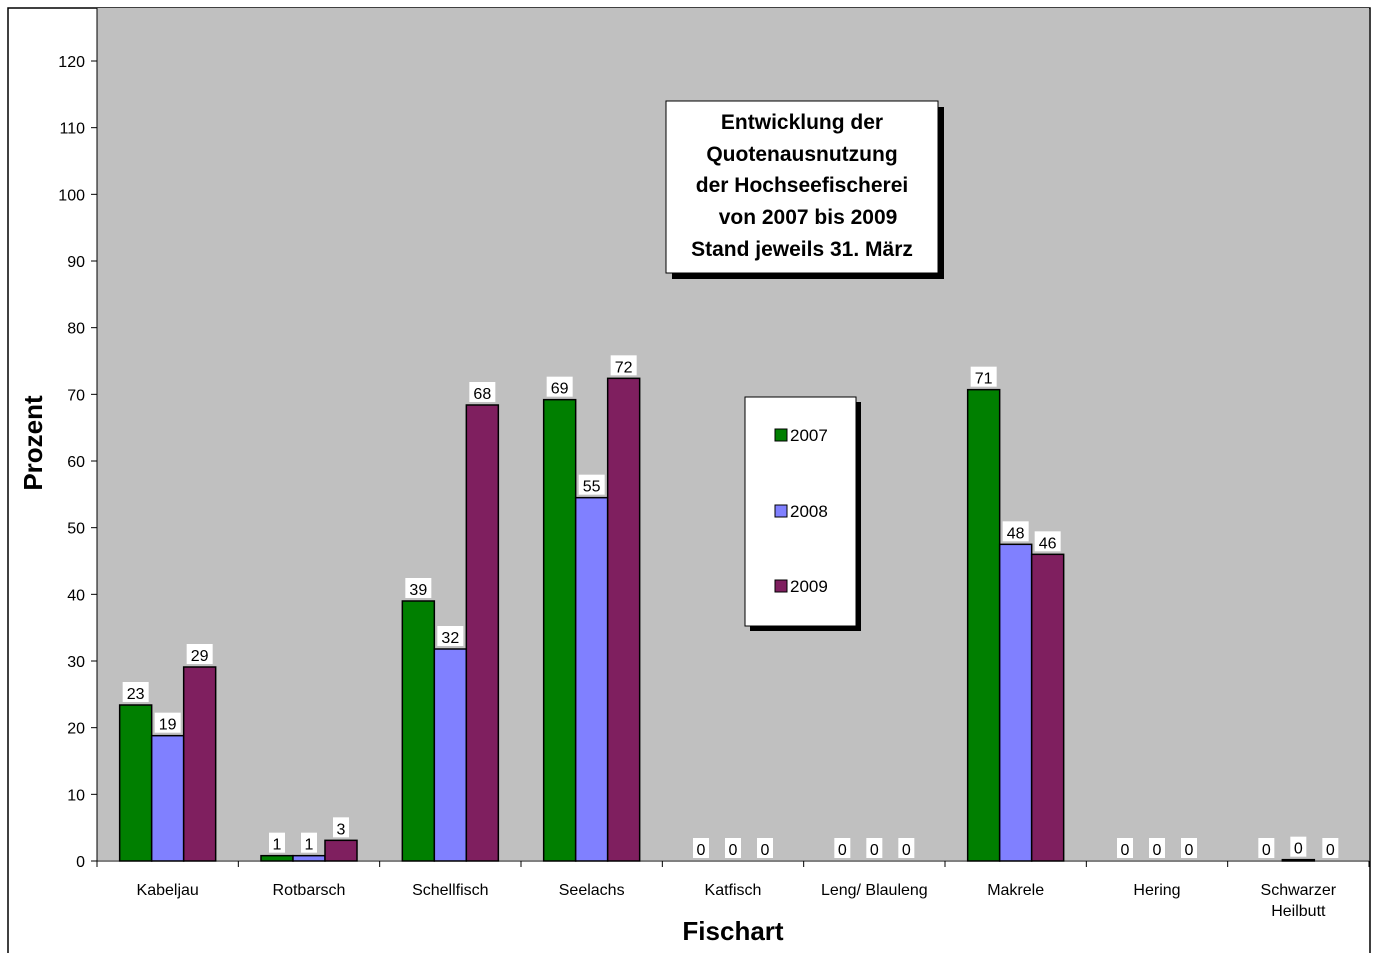 This screenshot has width=1375, height=958. What do you see at coordinates (801, 435) in the screenshot?
I see `legend-item-2007: 2007` at bounding box center [801, 435].